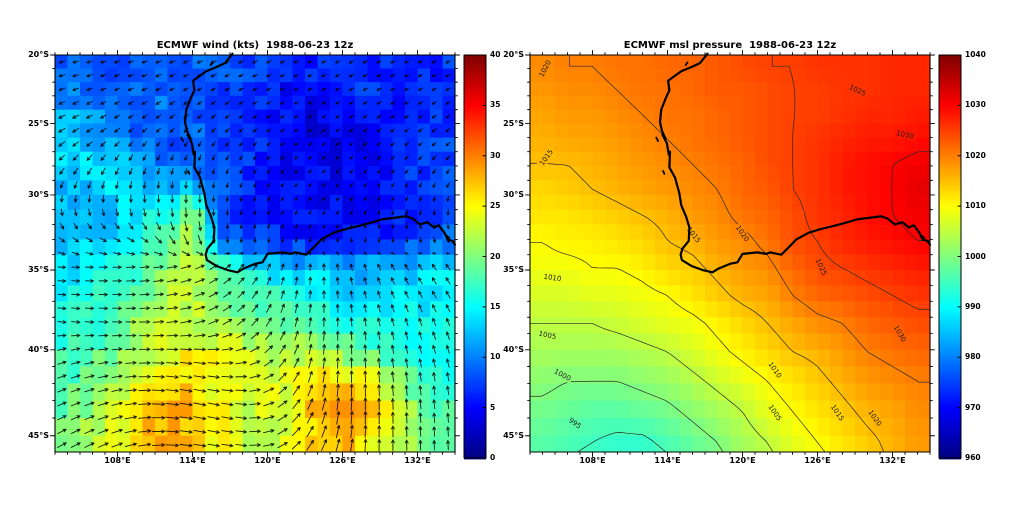  I want to click on colorbar-tick-label: 5, so click(493, 407).